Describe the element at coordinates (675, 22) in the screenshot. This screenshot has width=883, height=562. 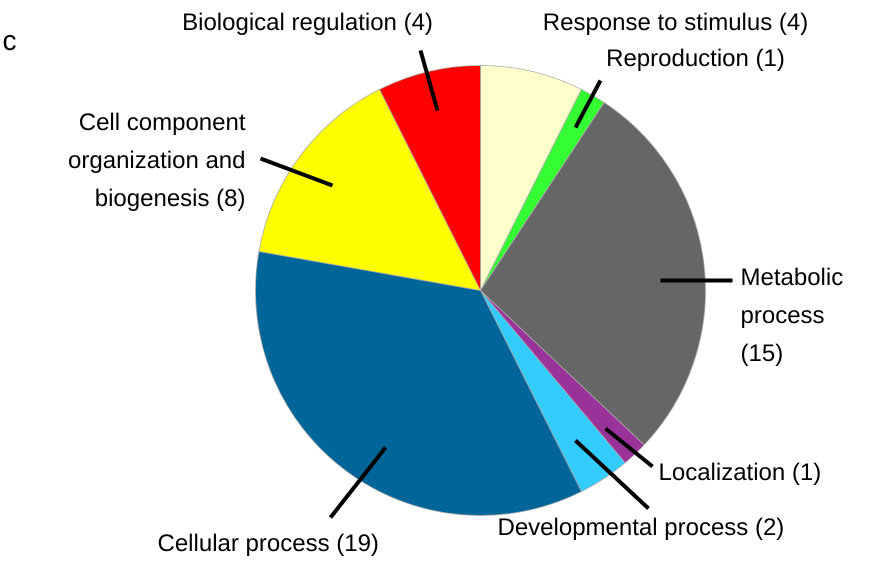
I see `slice-label: Response to stimulus (4)` at that location.